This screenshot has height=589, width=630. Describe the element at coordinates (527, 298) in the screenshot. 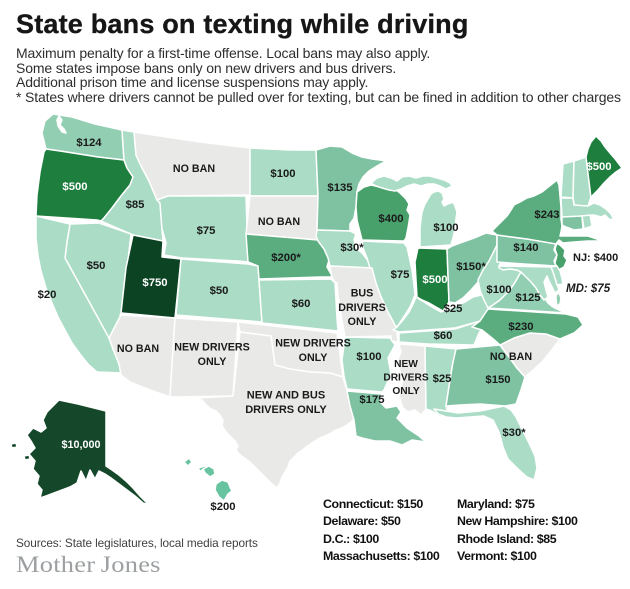

I see `svg-text: $125` at that location.